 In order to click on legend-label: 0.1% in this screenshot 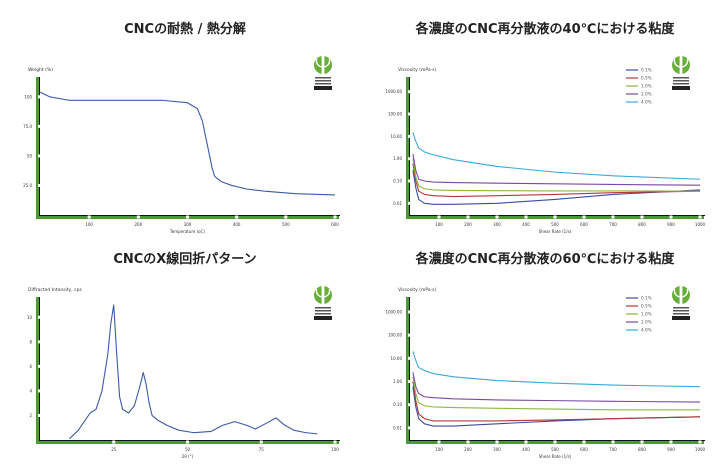, I will do `click(646, 70)`.